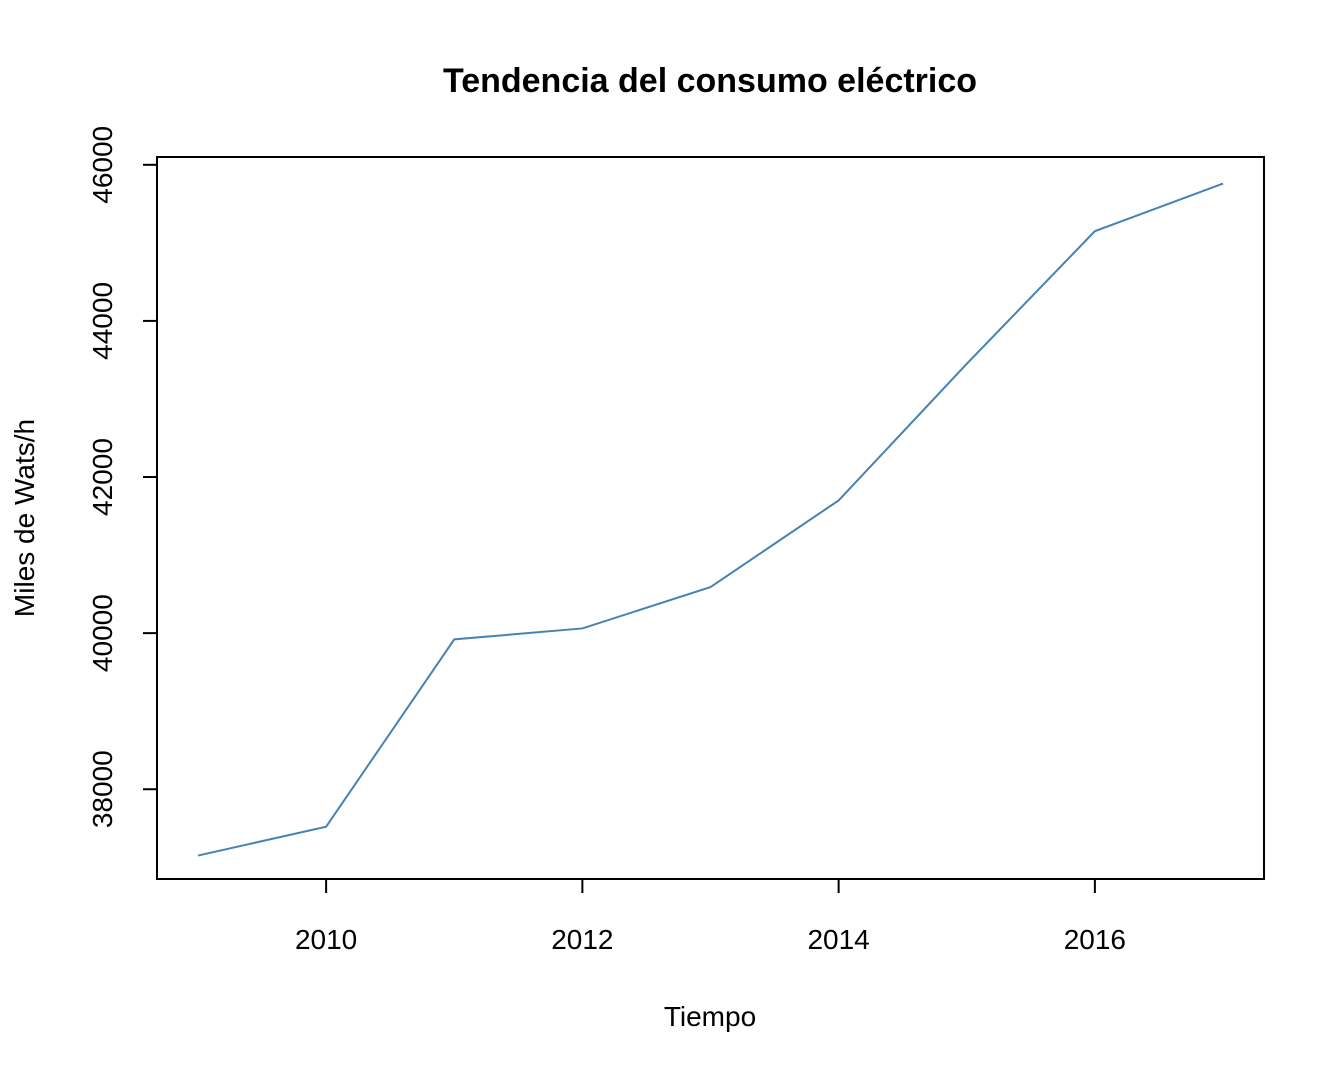  Describe the element at coordinates (1095, 939) in the screenshot. I see `x-tick-label: 2016` at that location.